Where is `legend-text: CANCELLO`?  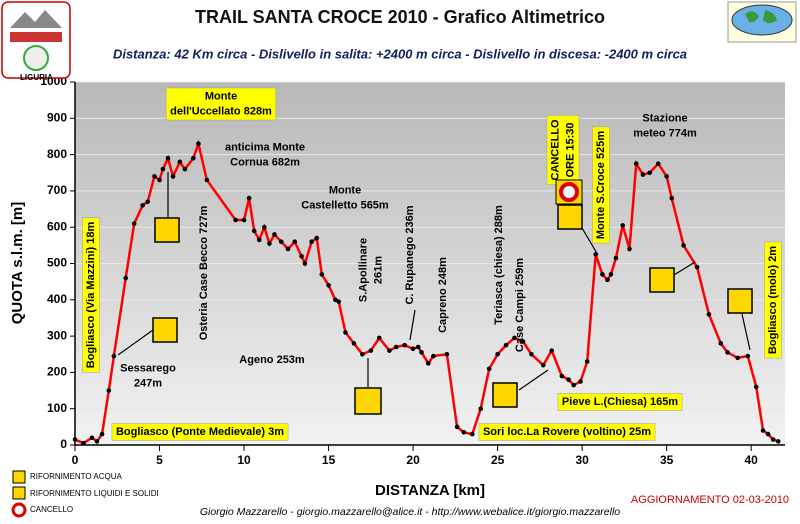 legend-text: CANCELLO is located at coordinates (51, 509).